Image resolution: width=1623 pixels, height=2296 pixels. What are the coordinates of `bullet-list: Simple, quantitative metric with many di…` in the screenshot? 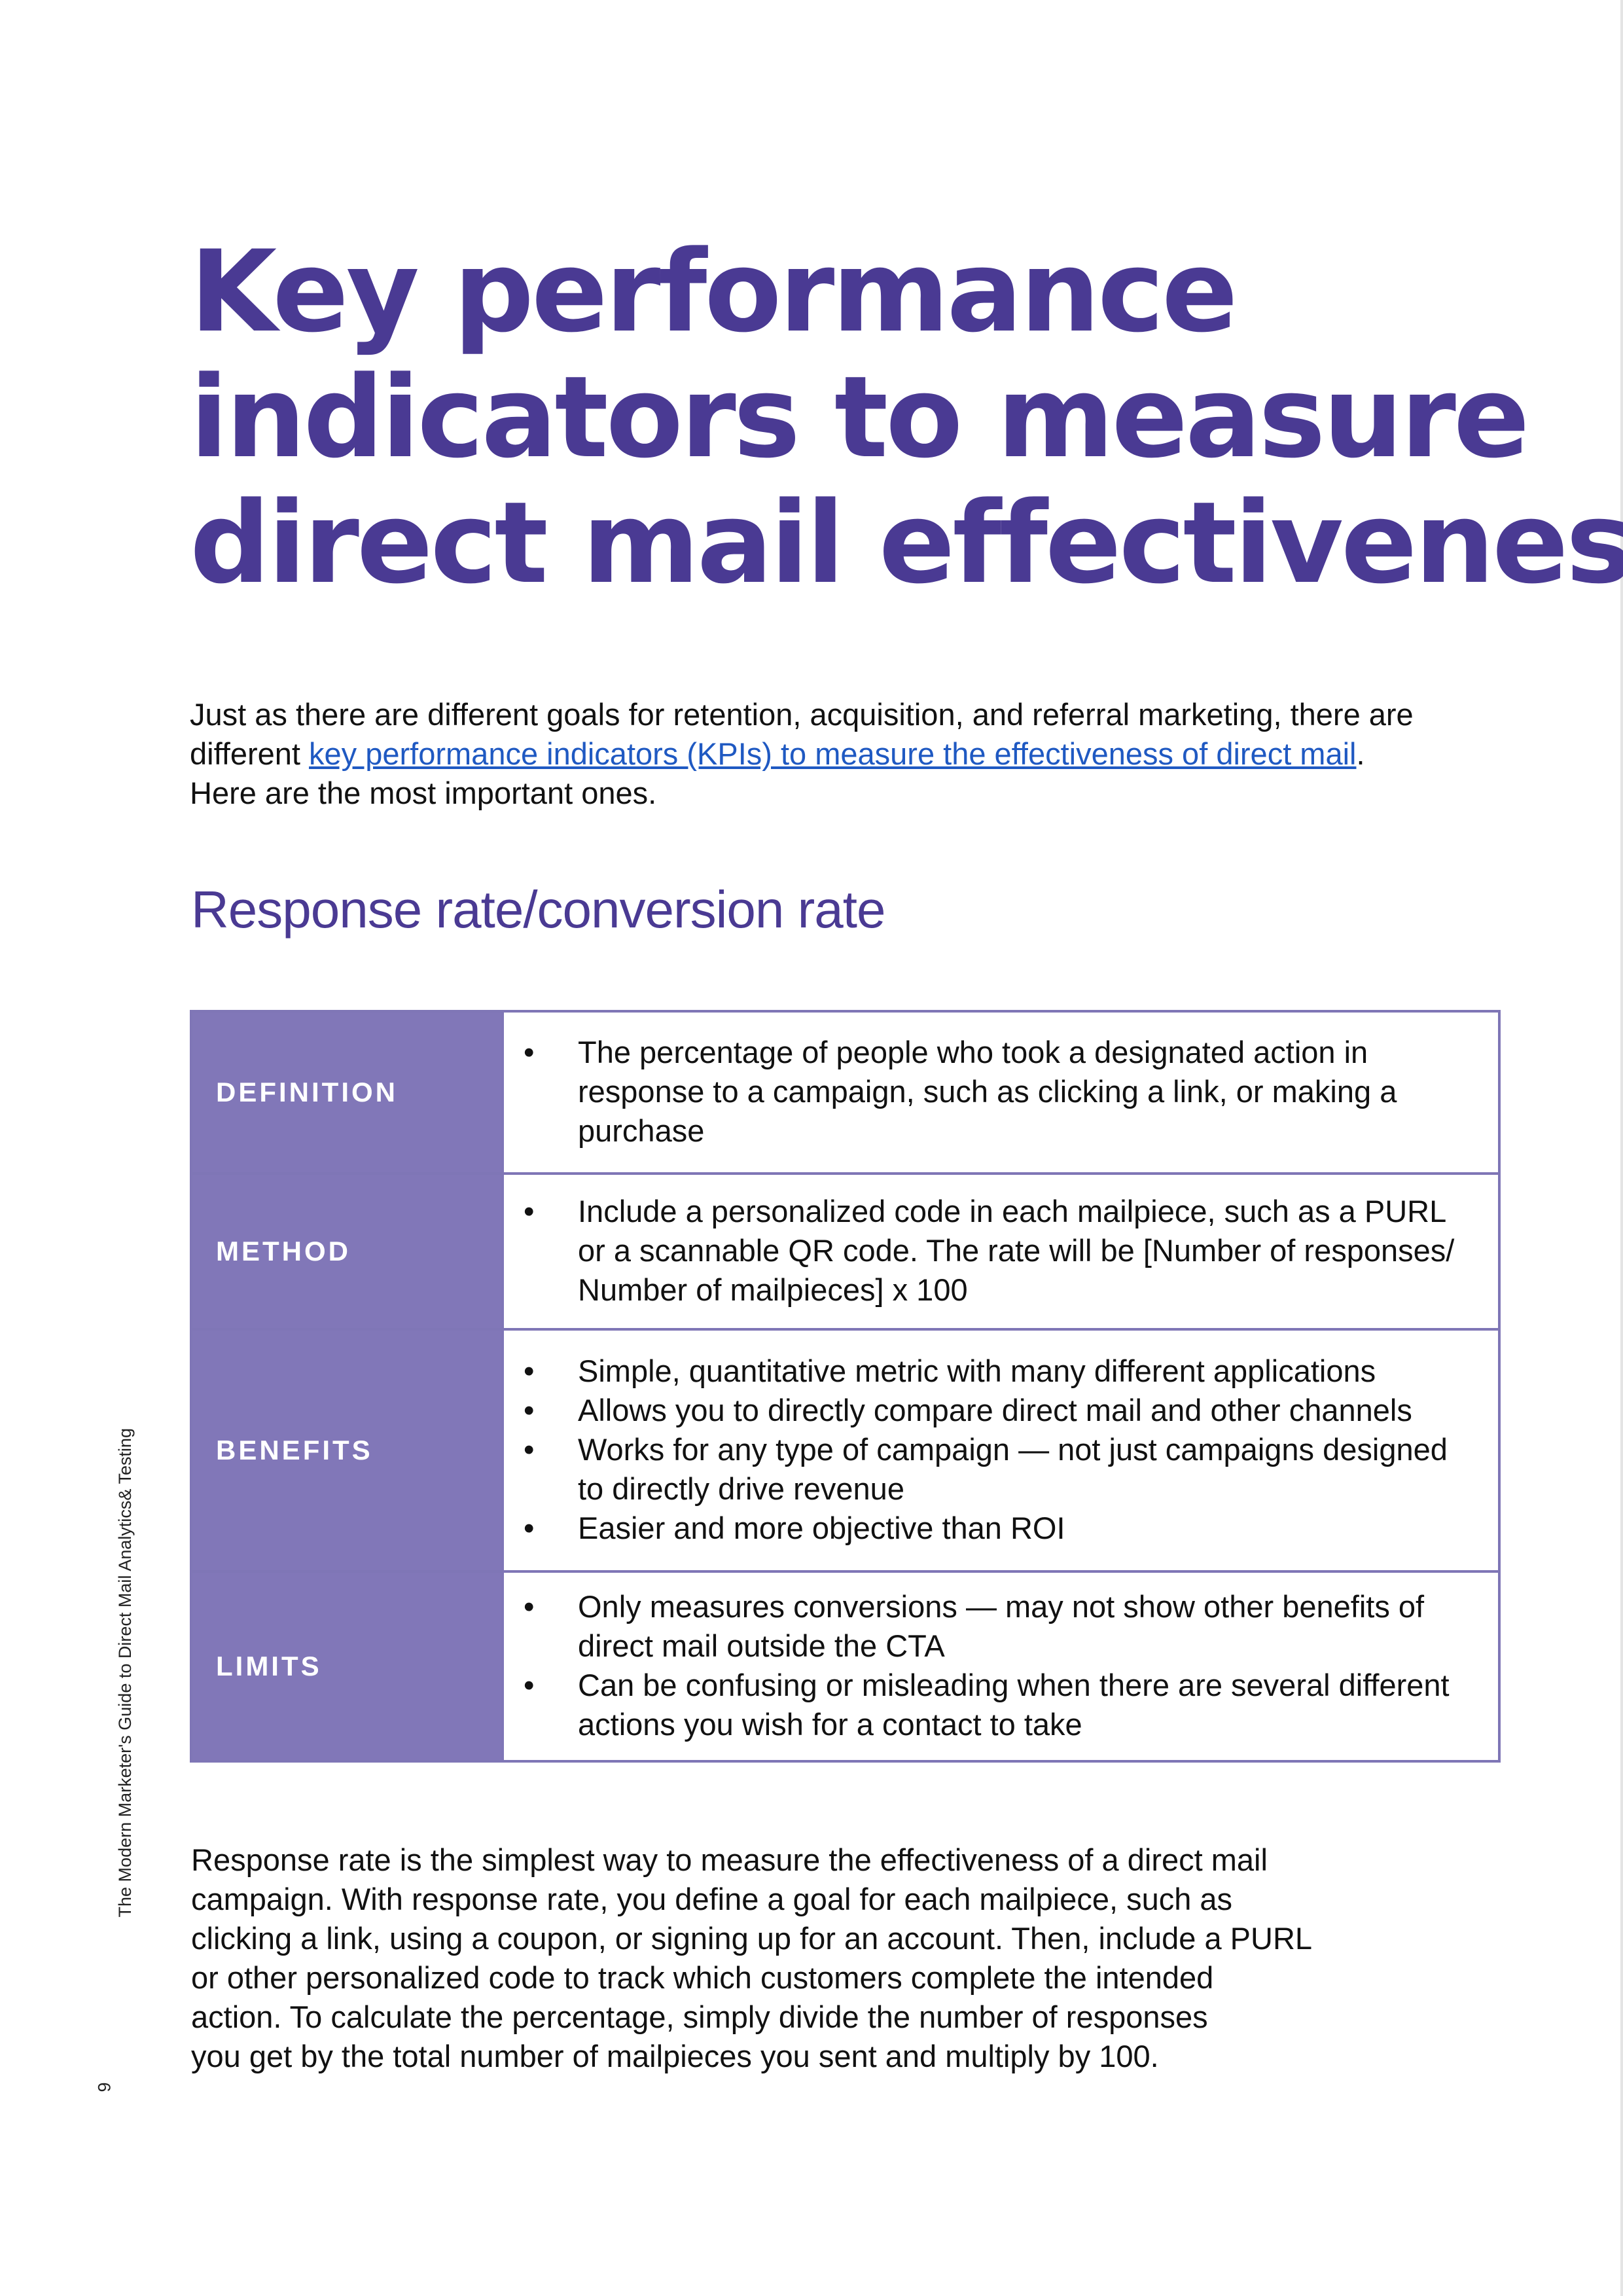 It's located at (988, 1450).